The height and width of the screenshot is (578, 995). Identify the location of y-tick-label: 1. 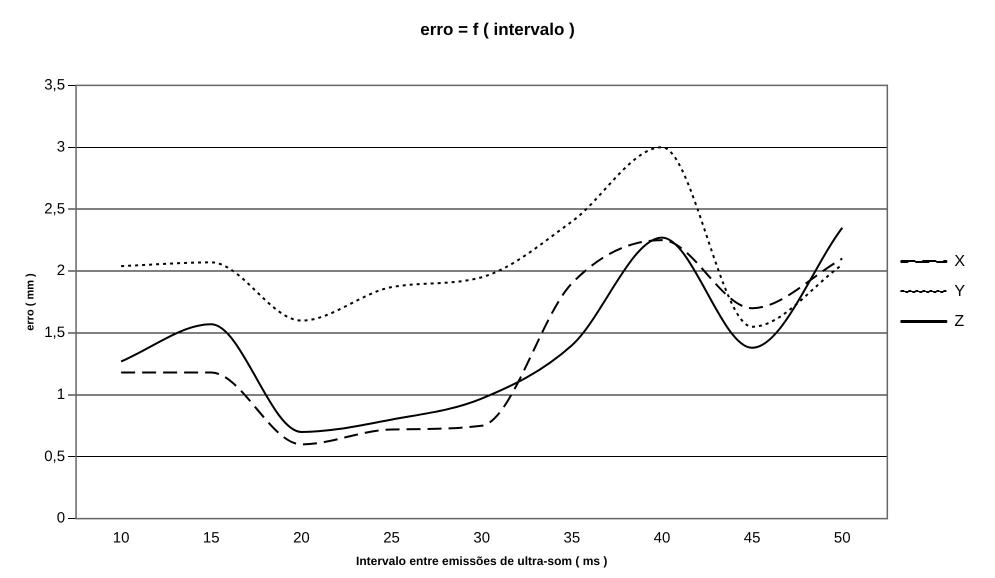
(61, 394).